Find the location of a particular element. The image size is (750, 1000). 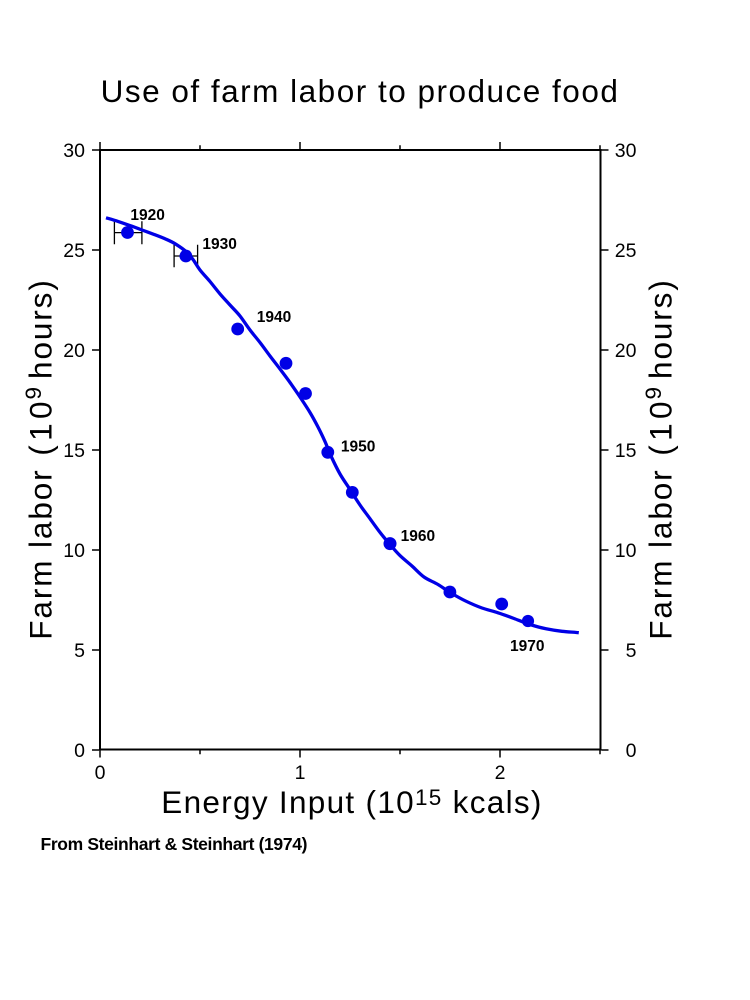

svg-text: Energy Input (1015 kcals) is located at coordinates (351, 802).